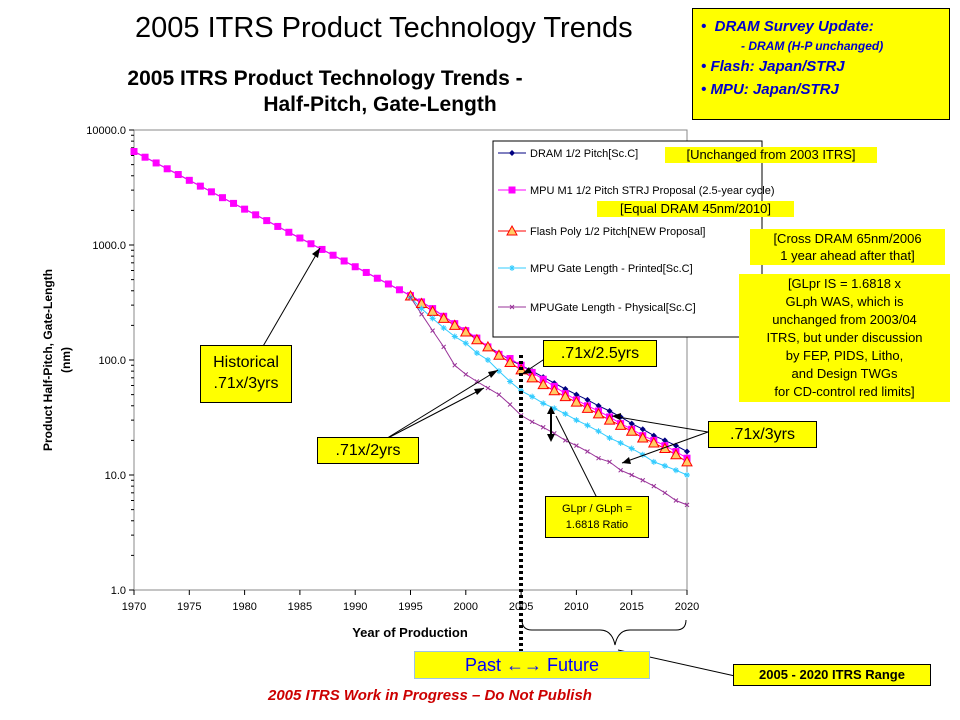  Describe the element at coordinates (106, 131) in the screenshot. I see `y-tick-label: 10000.0` at that location.